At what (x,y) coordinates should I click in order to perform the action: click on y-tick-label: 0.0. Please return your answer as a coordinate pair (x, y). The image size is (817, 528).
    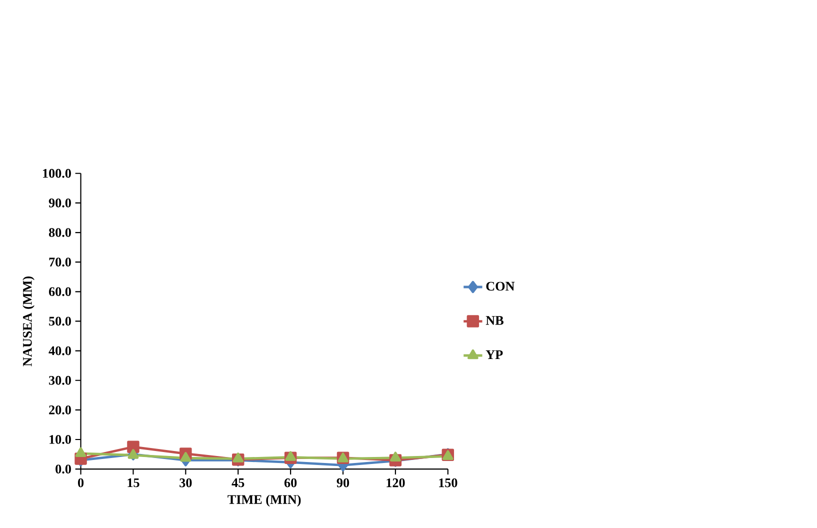
    Looking at the image, I should click on (63, 469).